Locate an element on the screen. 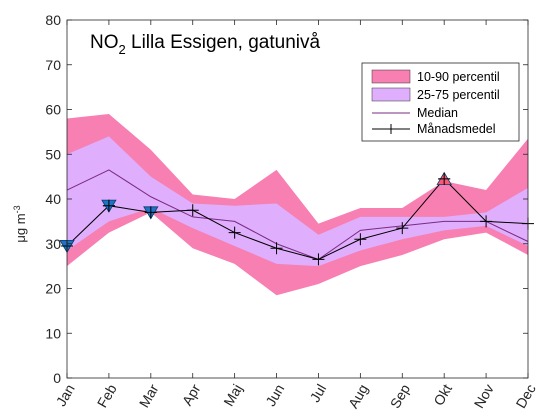  plus-overlay-okt is located at coordinates (444, 178).